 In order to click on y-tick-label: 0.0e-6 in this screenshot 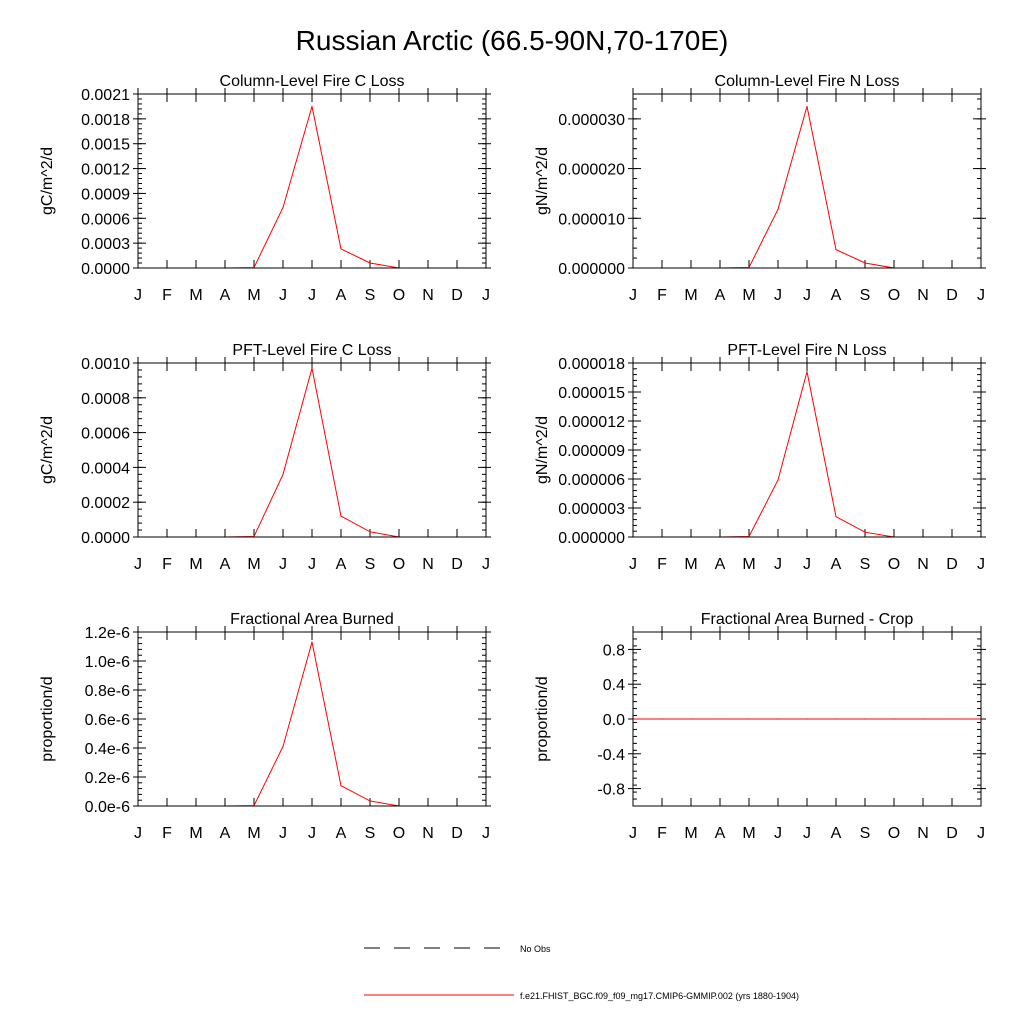, I will do `click(107, 807)`.